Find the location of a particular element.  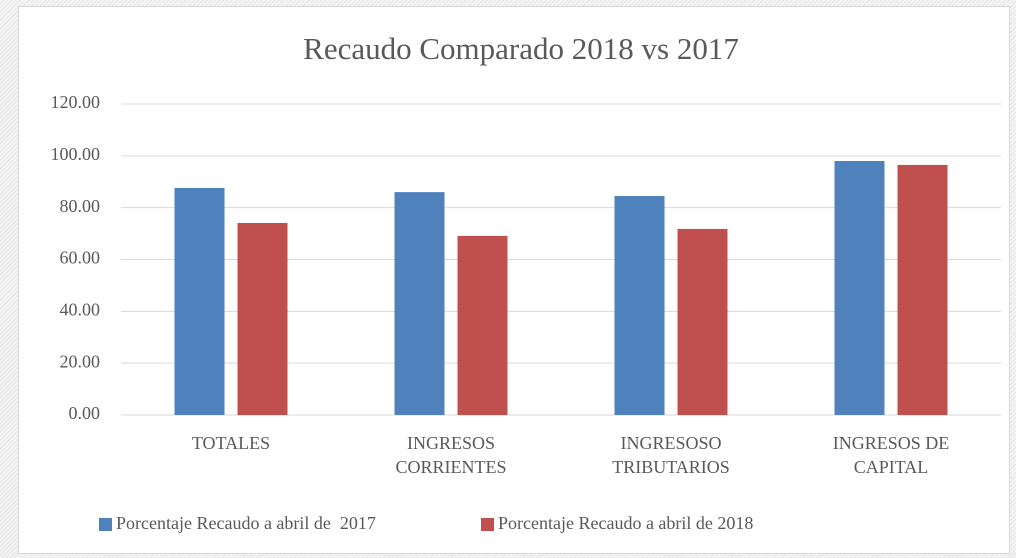

y-tick-label: 40.00 is located at coordinates (80, 309).